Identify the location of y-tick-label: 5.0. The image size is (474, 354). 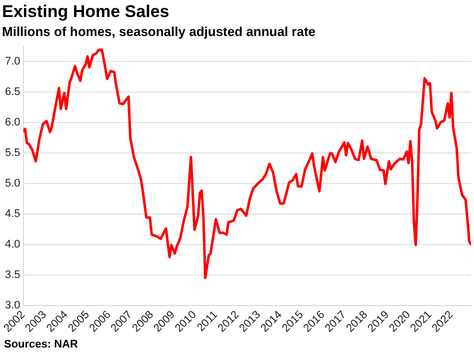
(12, 183).